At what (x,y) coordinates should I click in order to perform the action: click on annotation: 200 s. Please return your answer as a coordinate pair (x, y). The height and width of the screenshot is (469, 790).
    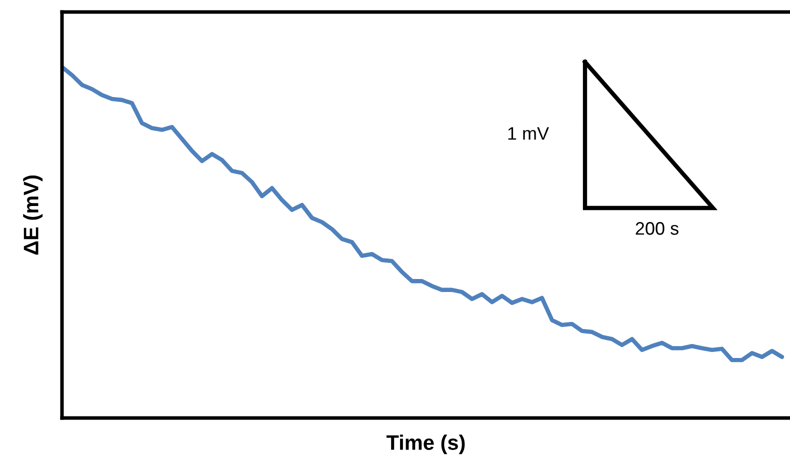
    Looking at the image, I should click on (657, 228).